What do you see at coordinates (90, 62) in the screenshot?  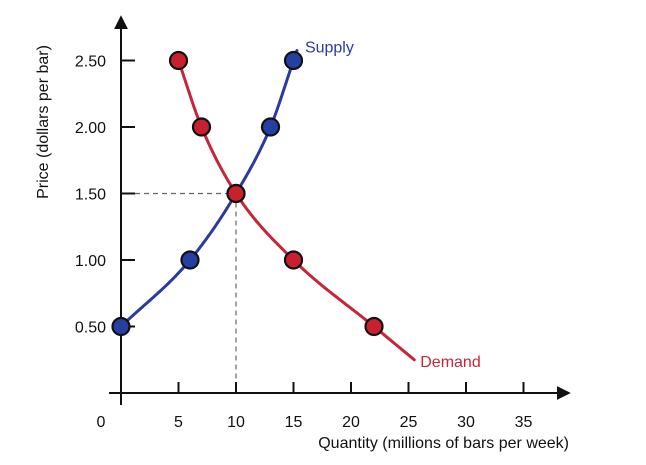 I see `y-tick-label: 2.50` at bounding box center [90, 62].